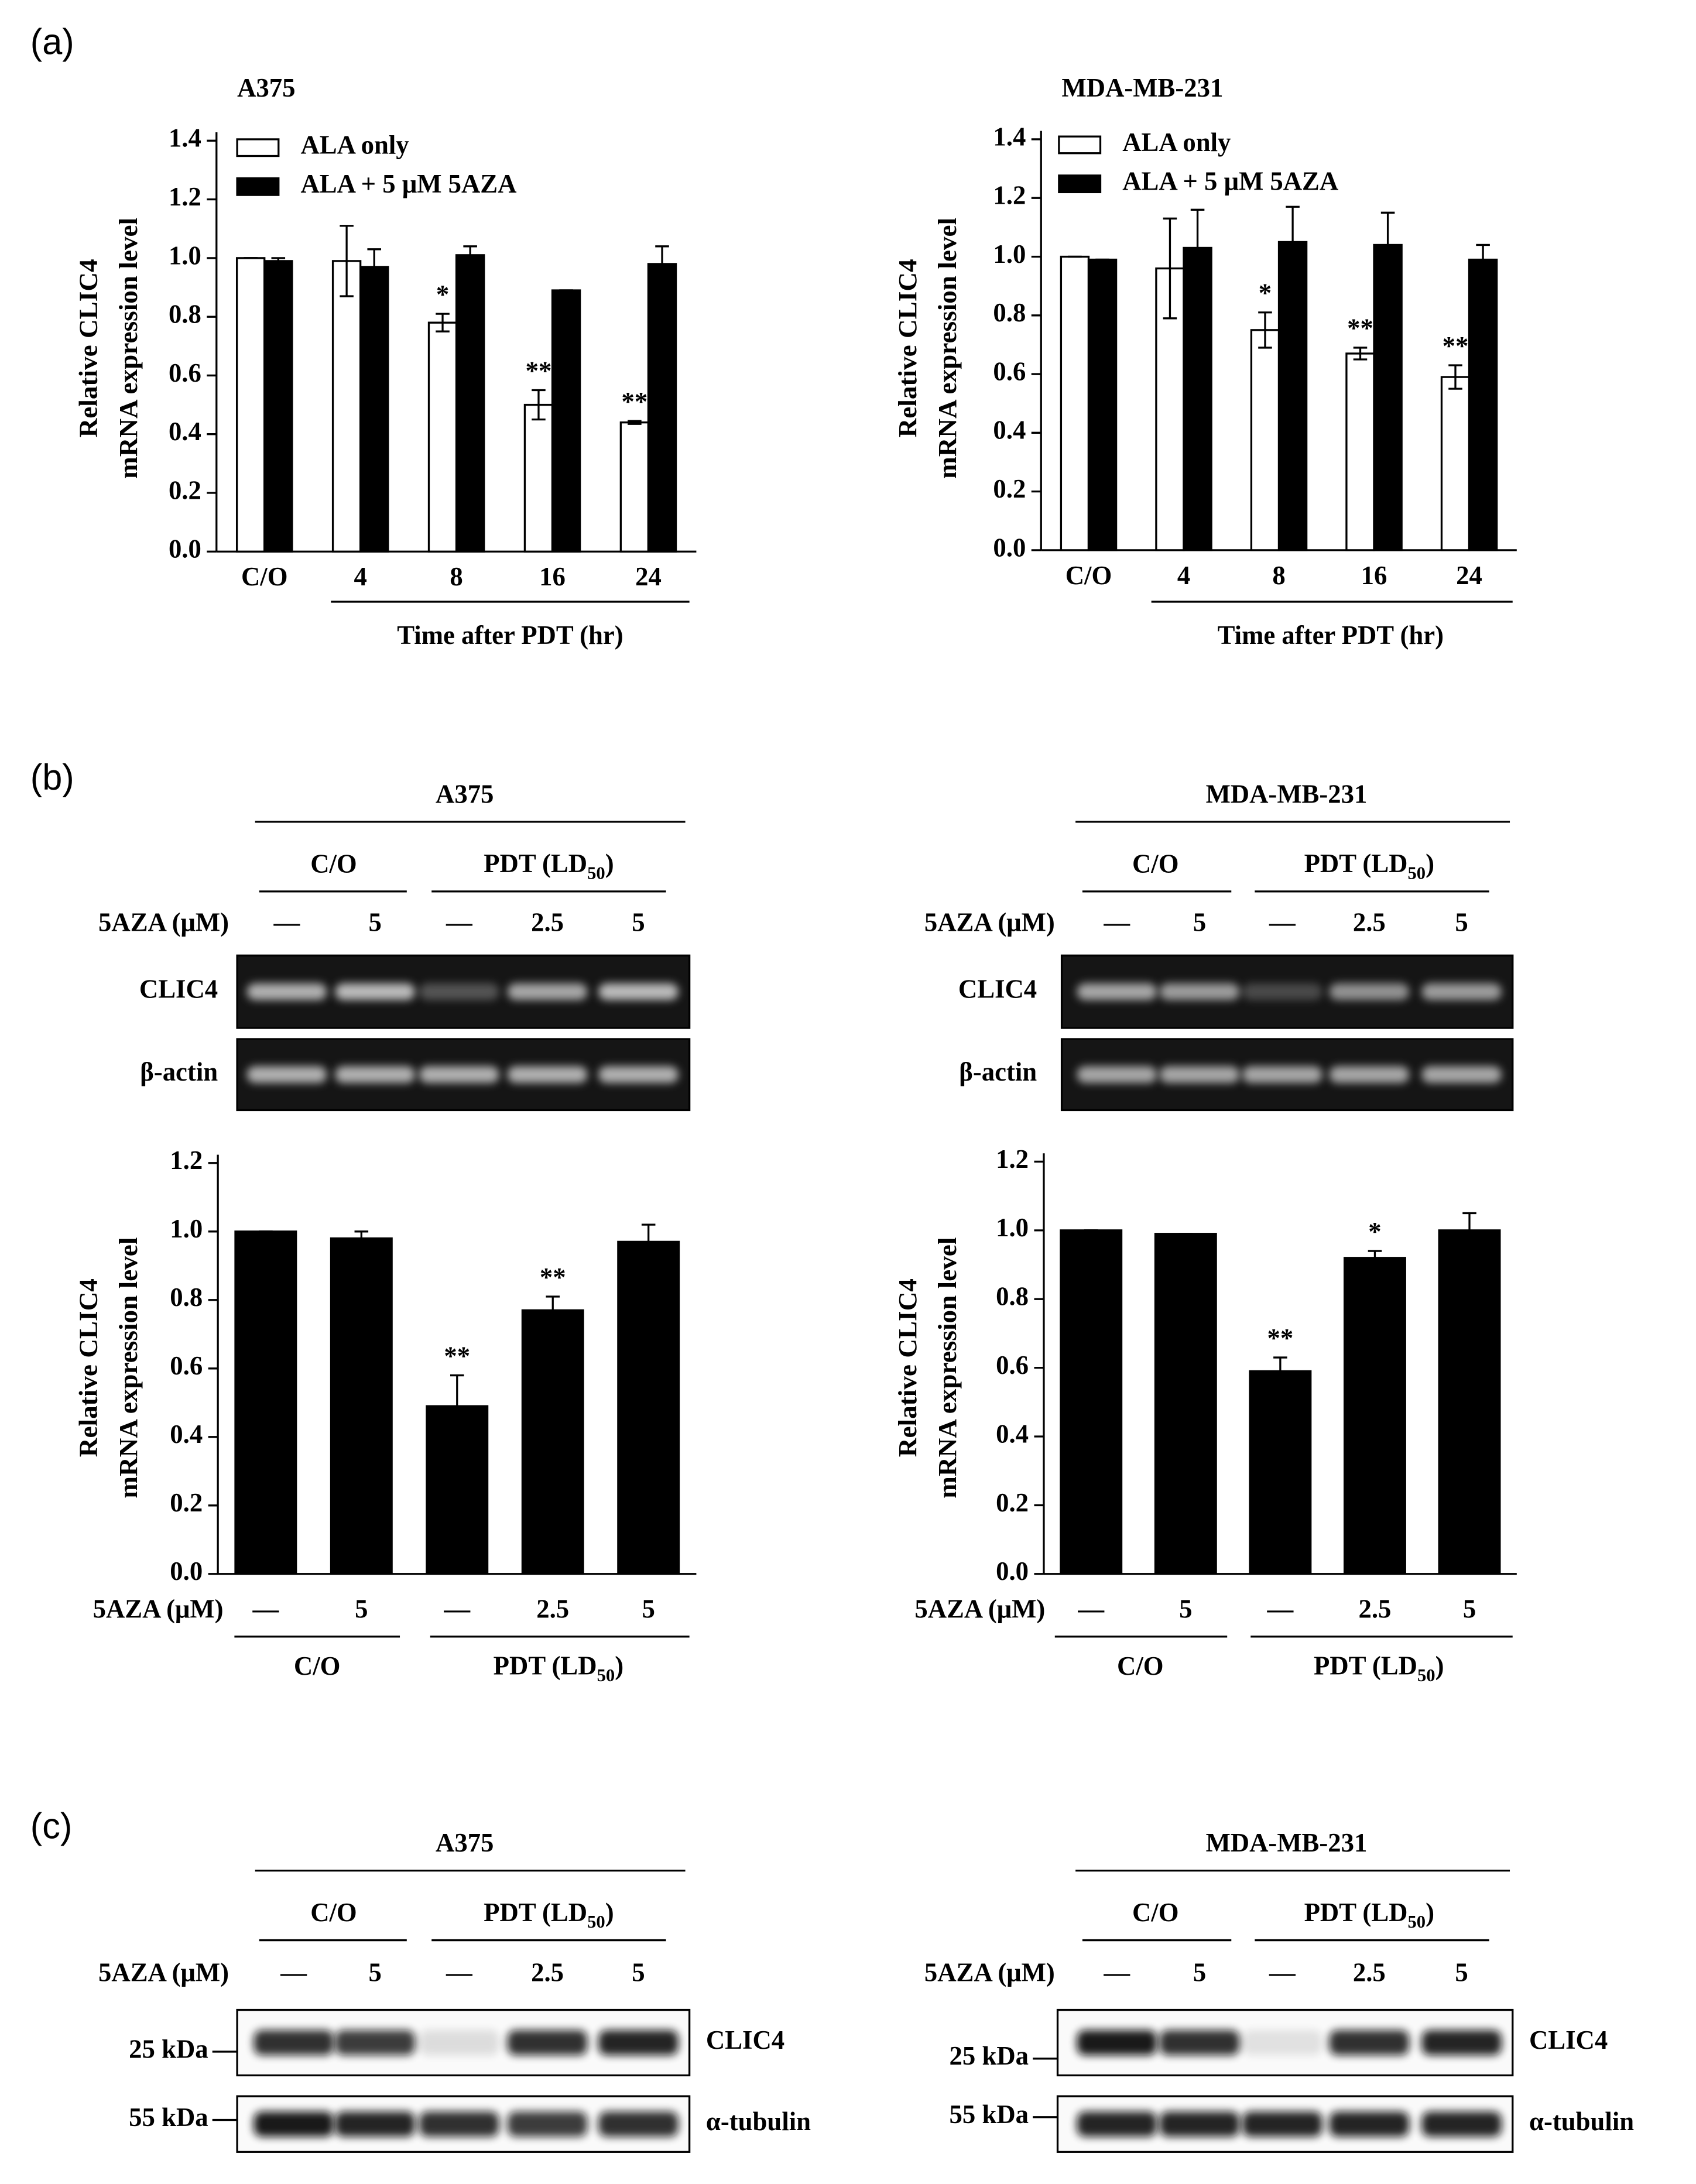  What do you see at coordinates (360, 576) in the screenshot?
I see `x-tick-label: 4` at bounding box center [360, 576].